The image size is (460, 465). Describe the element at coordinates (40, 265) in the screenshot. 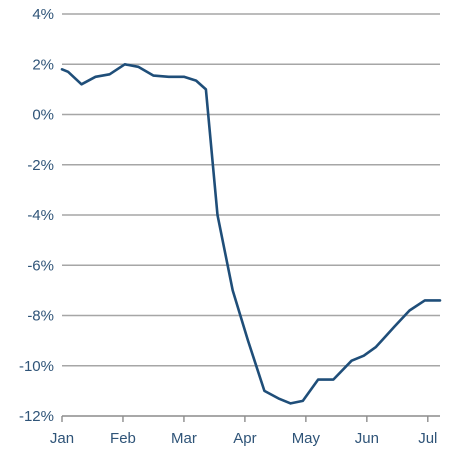

I see `y-tick-label: -6%` at that location.